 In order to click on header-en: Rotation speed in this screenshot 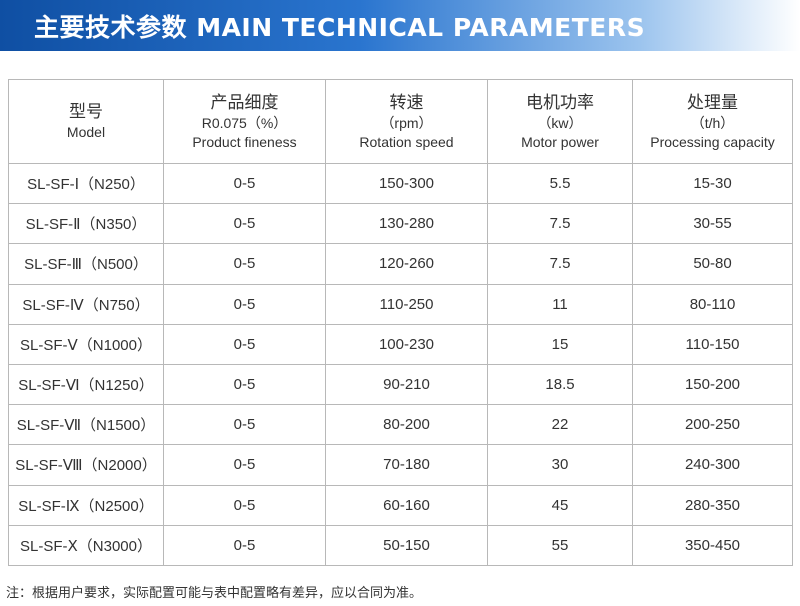, I will do `click(406, 141)`.